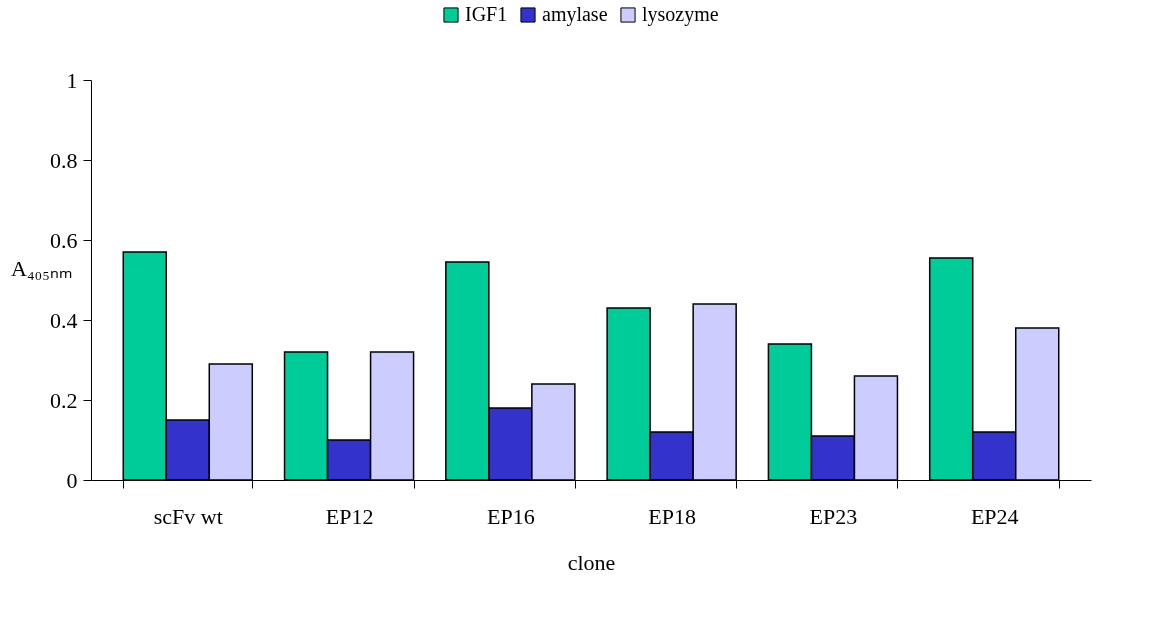 The height and width of the screenshot is (632, 1171). I want to click on x-tick-label: EP18, so click(672, 516).